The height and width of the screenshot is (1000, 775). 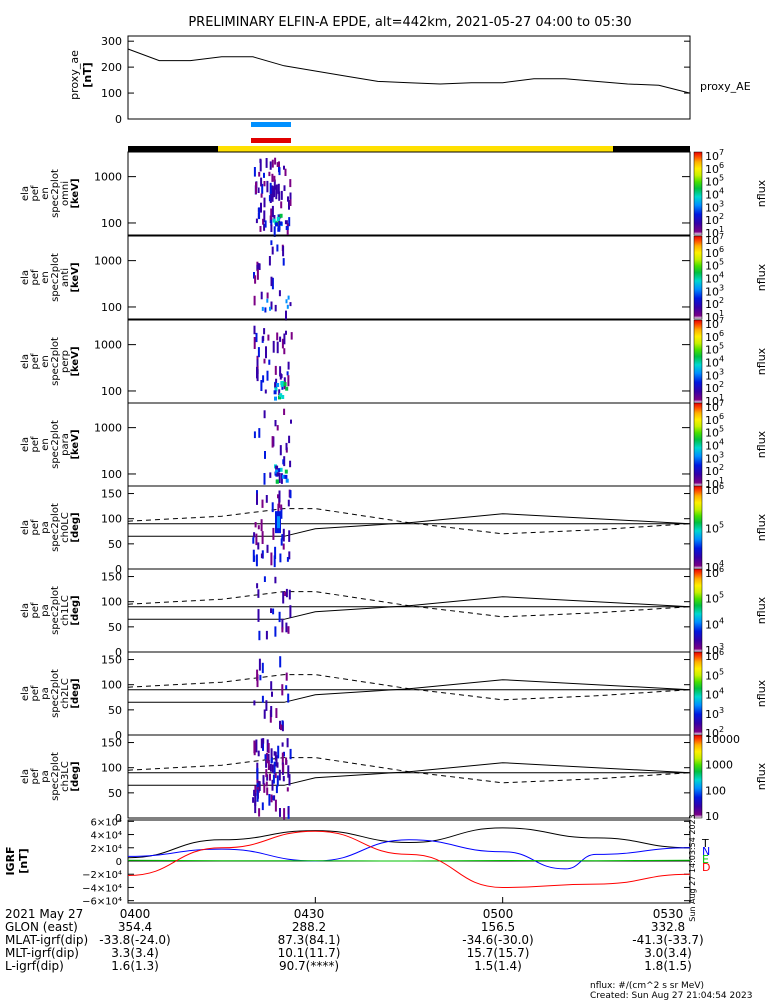 I want to click on conjunction-bar-blue, so click(x=271, y=124).